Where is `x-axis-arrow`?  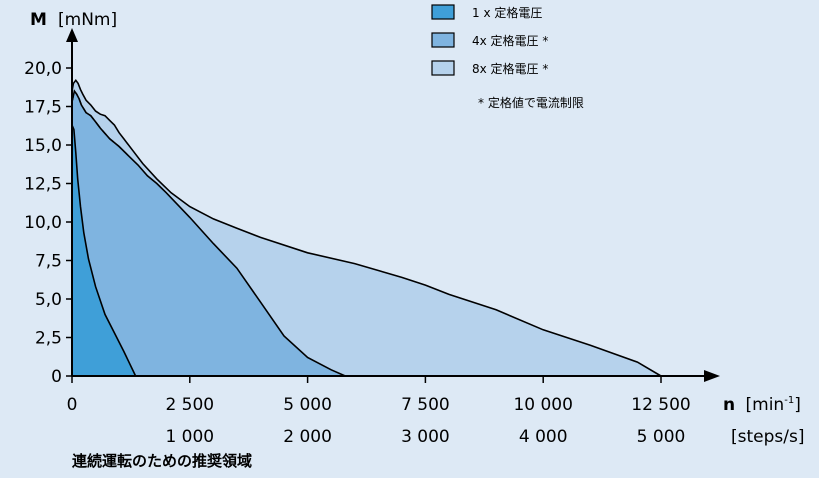 x-axis-arrow is located at coordinates (712, 376).